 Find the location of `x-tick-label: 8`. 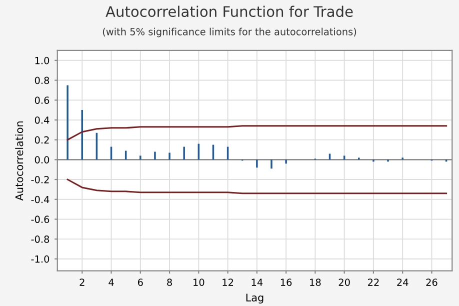

x-tick-label: 8 is located at coordinates (169, 282).